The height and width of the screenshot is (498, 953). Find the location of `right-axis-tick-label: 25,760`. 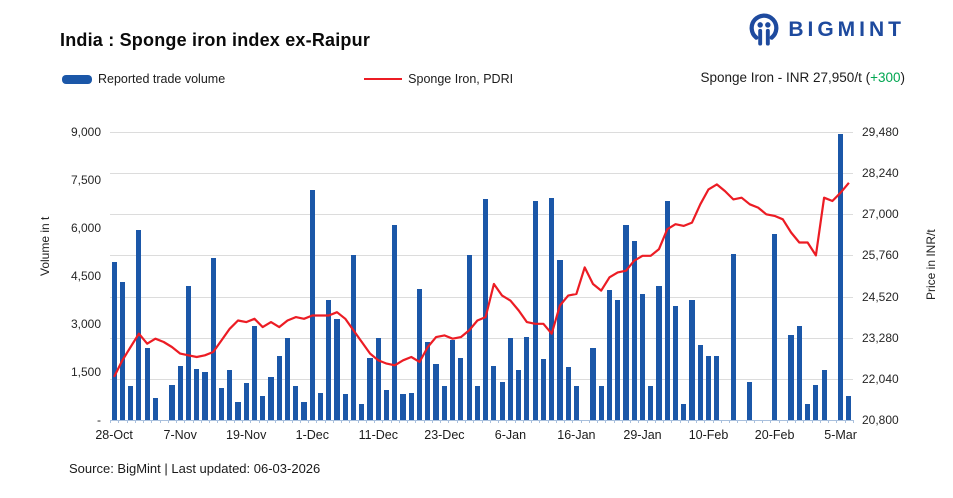

right-axis-tick-label: 25,760 is located at coordinates (880, 255).